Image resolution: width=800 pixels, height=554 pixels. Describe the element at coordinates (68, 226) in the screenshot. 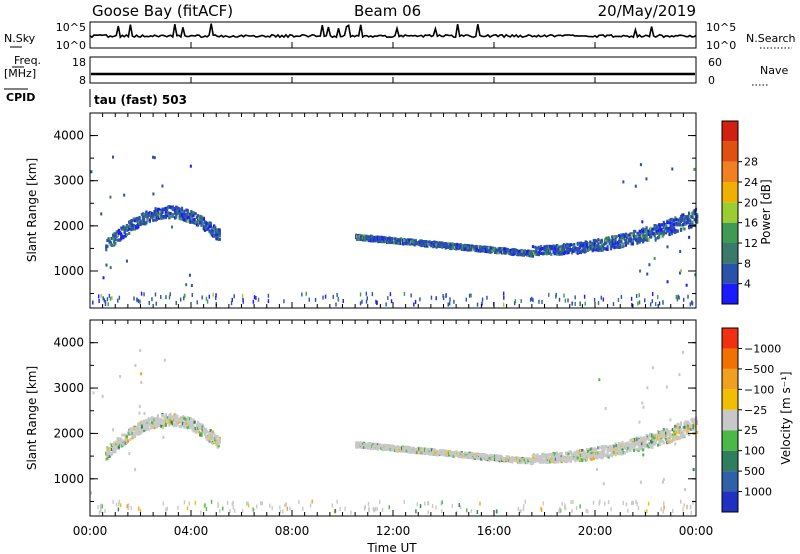

I see `y-tick-label: 2000` at that location.